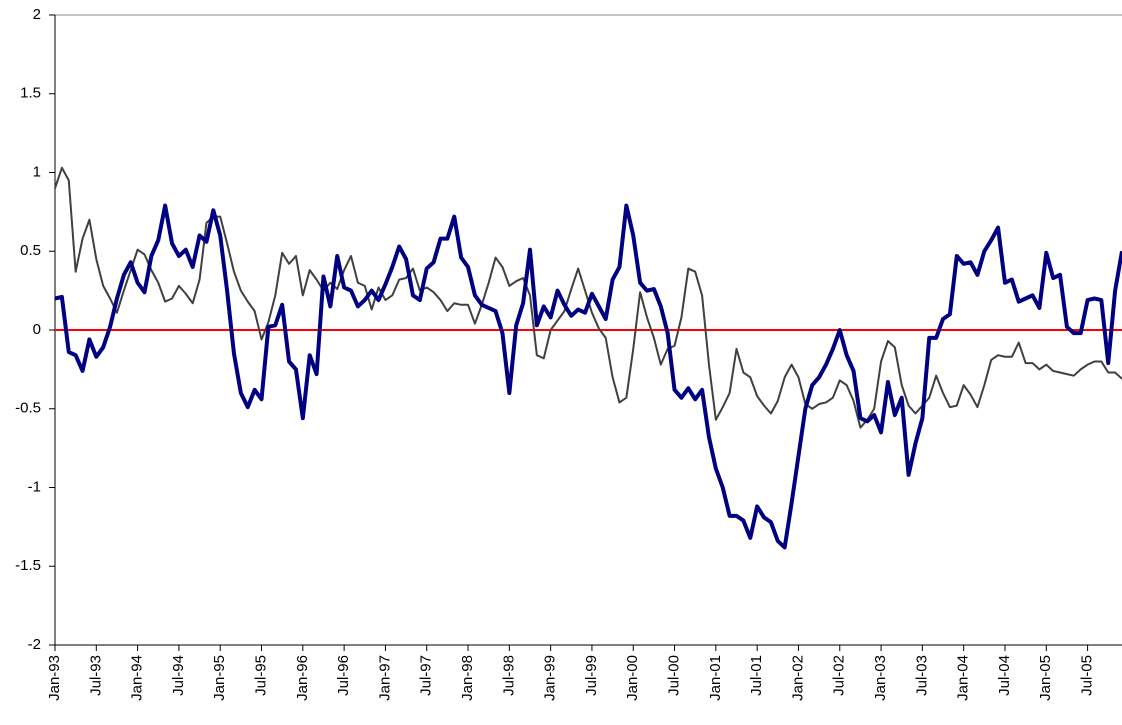 This screenshot has width=1122, height=725. Describe the element at coordinates (178, 675) in the screenshot. I see `x-tick-label: Jul-94` at that location.